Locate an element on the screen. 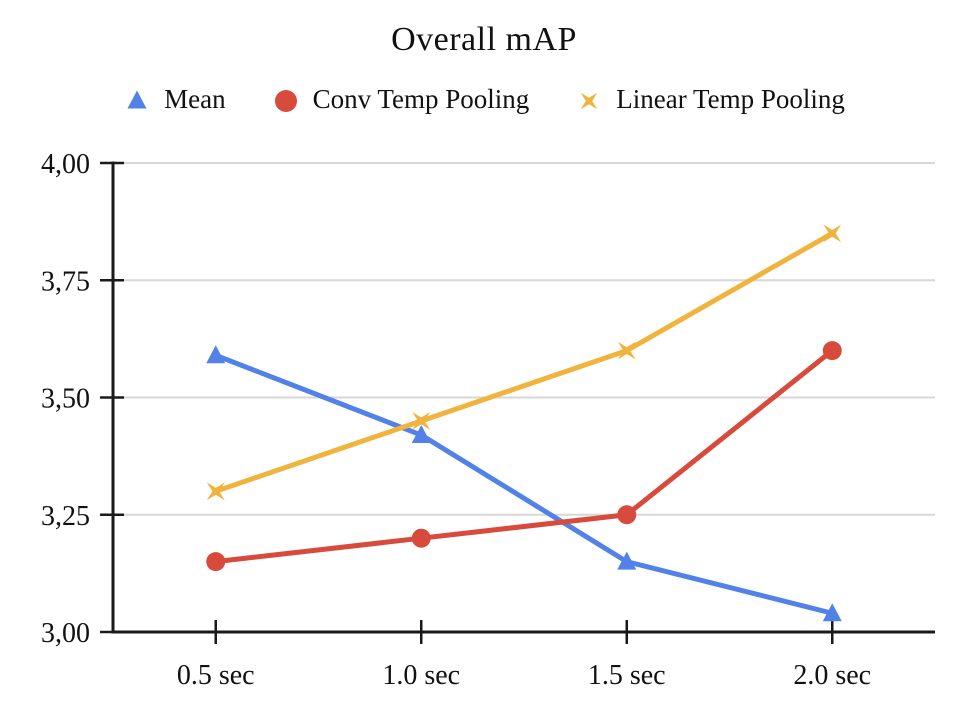 Image resolution: width=968 pixels, height=720 pixels. legend-label: Linear Temp Pooling is located at coordinates (730, 99).